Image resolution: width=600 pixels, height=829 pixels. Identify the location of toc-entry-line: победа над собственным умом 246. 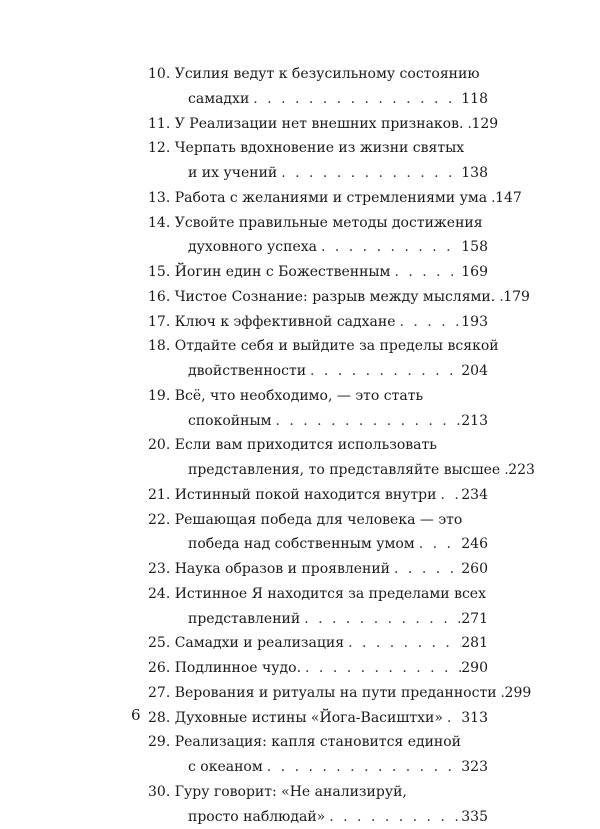
(318, 544).